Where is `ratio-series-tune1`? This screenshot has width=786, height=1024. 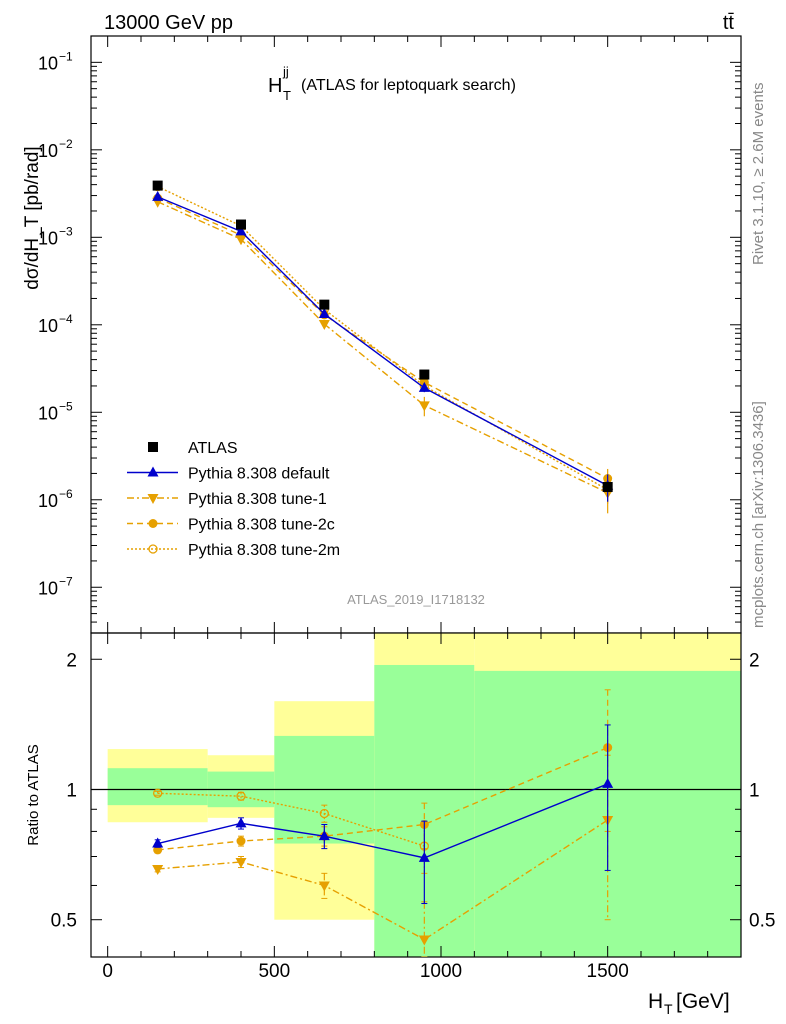
ratio-series-tune1 is located at coordinates (383, 855).